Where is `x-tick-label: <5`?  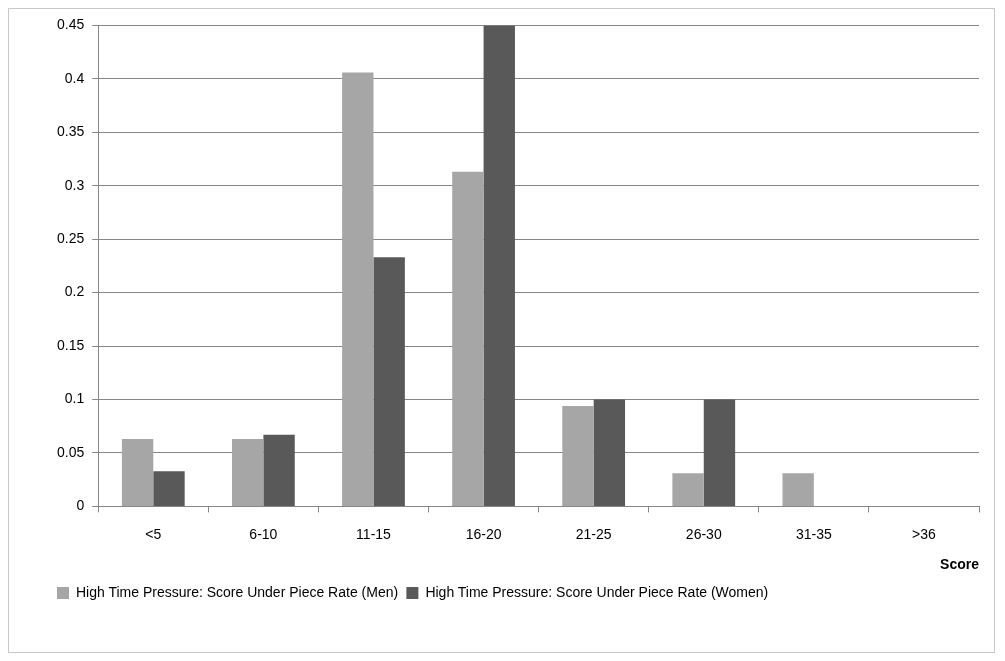
x-tick-label: <5 is located at coordinates (153, 533).